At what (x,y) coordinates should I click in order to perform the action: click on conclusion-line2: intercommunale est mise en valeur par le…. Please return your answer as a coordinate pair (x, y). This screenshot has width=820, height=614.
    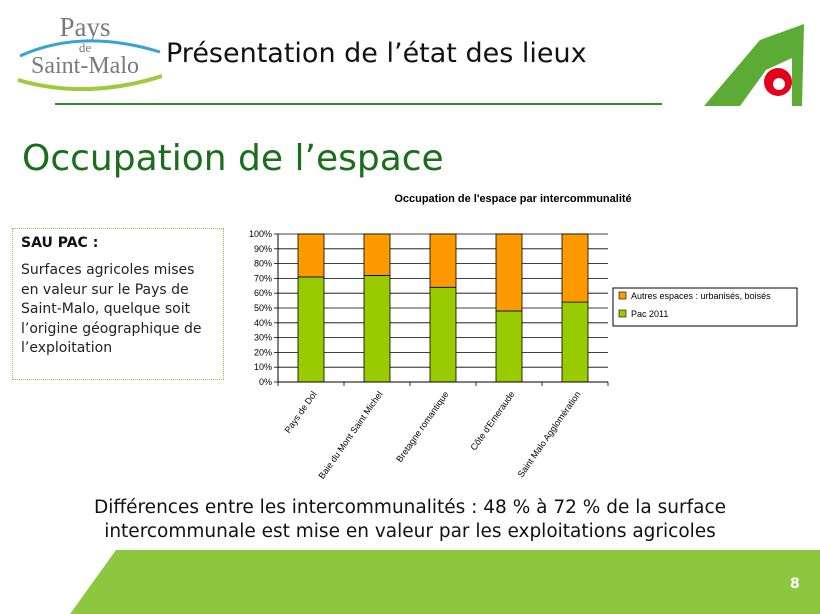
    Looking at the image, I should click on (410, 531).